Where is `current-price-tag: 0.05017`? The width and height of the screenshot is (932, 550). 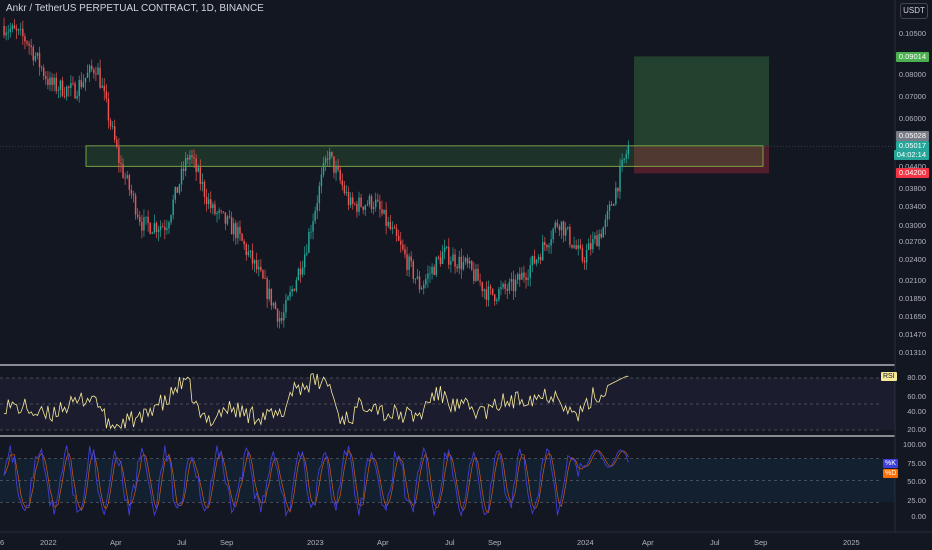 current-price-tag: 0.05017 is located at coordinates (912, 146).